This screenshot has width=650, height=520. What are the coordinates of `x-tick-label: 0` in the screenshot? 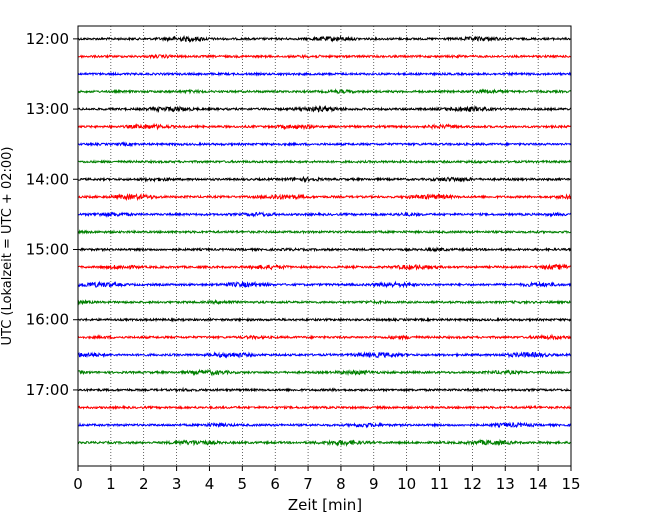 It's located at (78, 484).